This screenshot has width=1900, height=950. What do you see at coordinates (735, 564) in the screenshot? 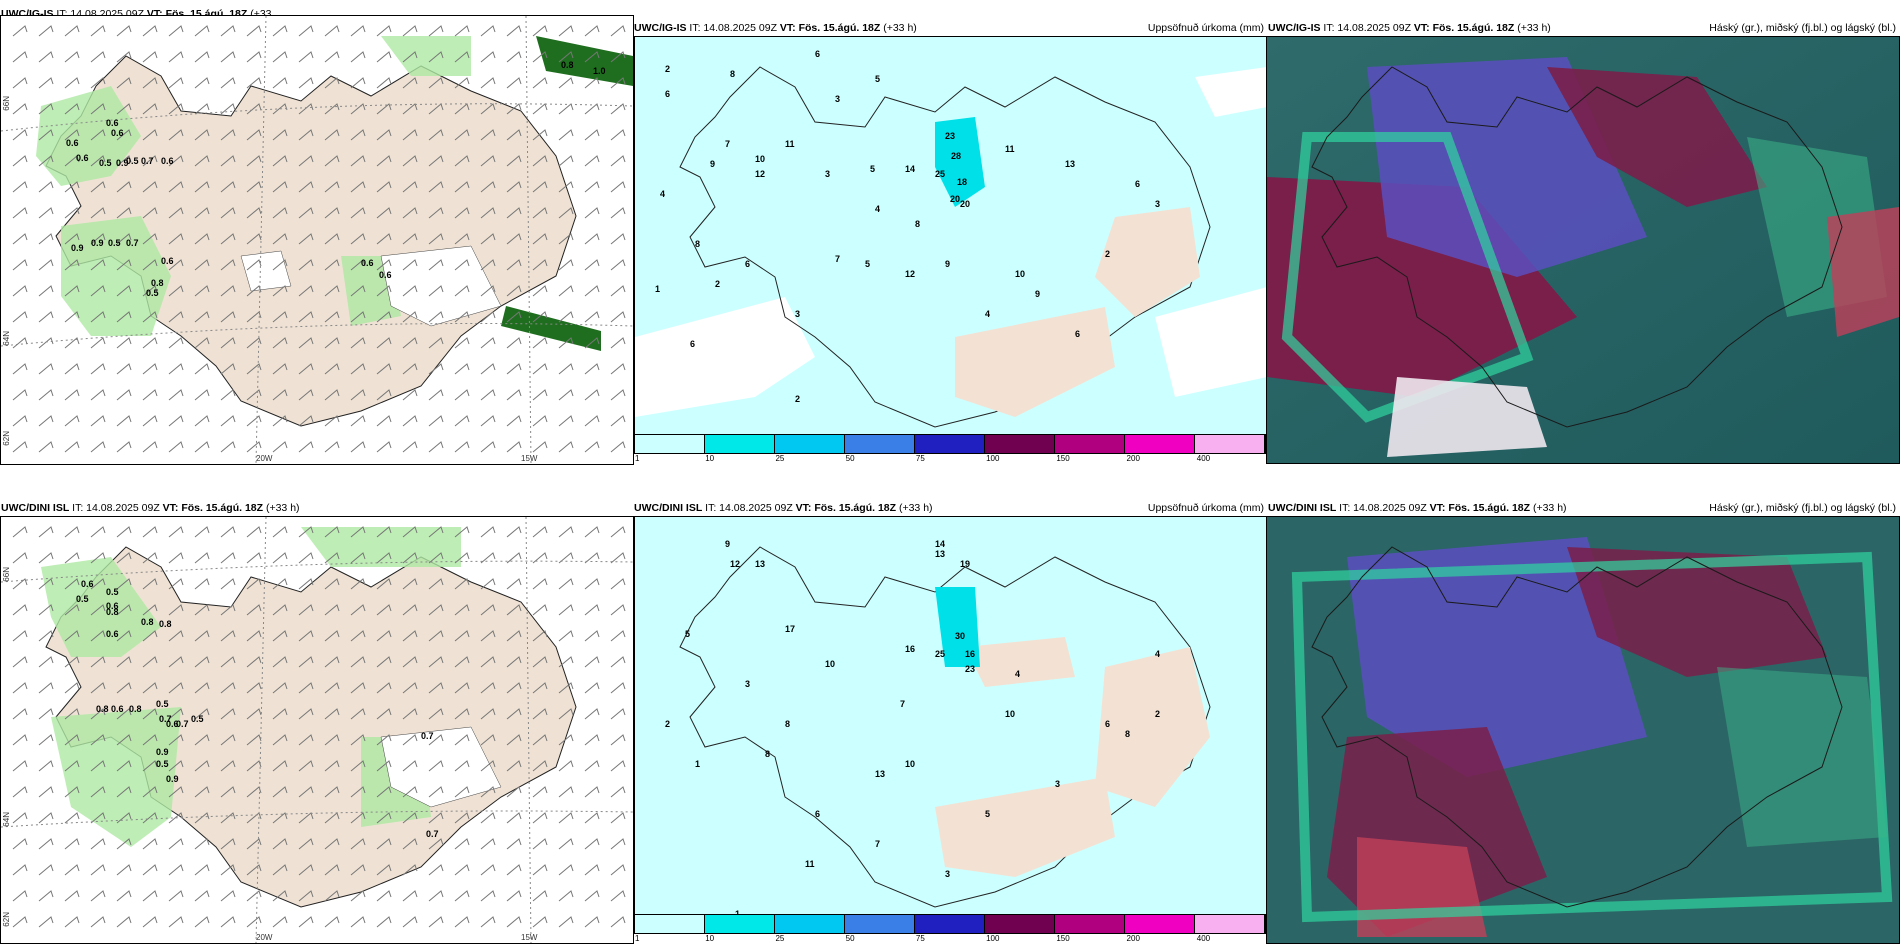
I see `value-label: 12` at bounding box center [735, 564].